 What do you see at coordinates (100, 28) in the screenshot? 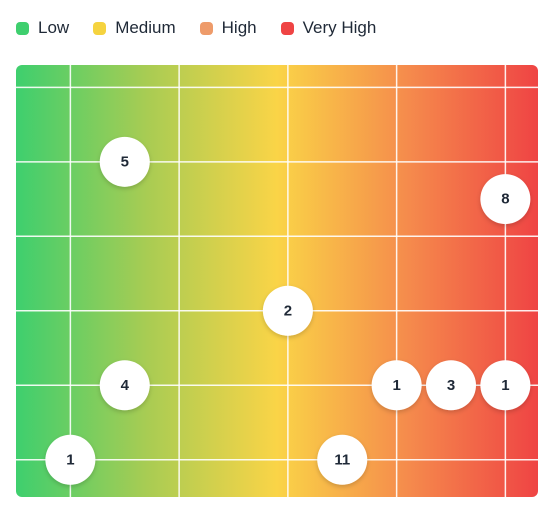
I see `legend-swatch-medium` at bounding box center [100, 28].